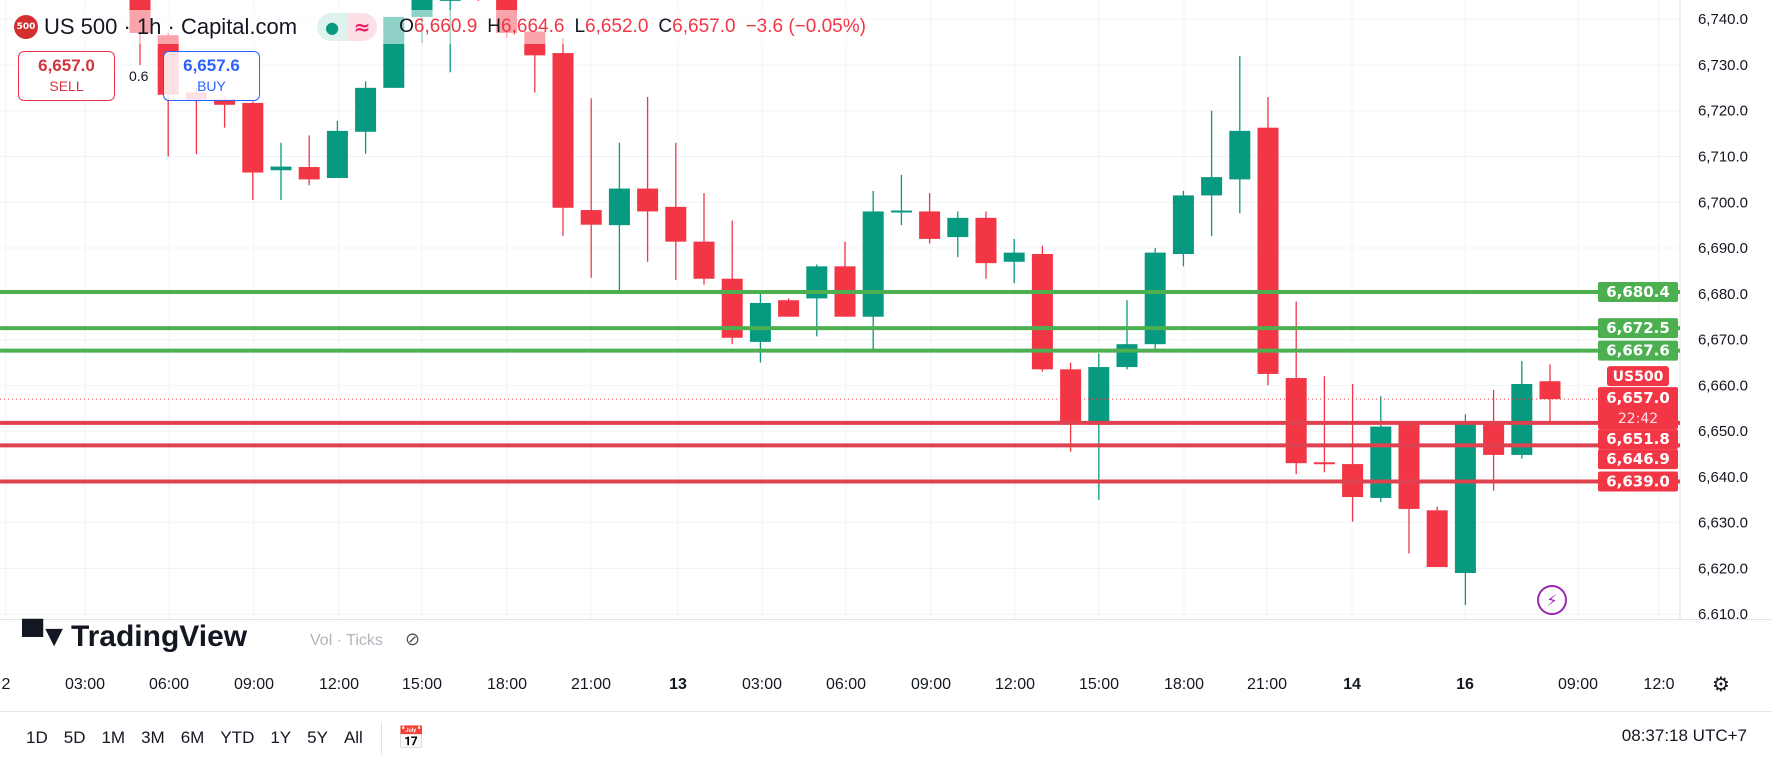 Image resolution: width=1771 pixels, height=763 pixels. Describe the element at coordinates (281, 737) in the screenshot. I see `range-1y: 1Y` at that location.